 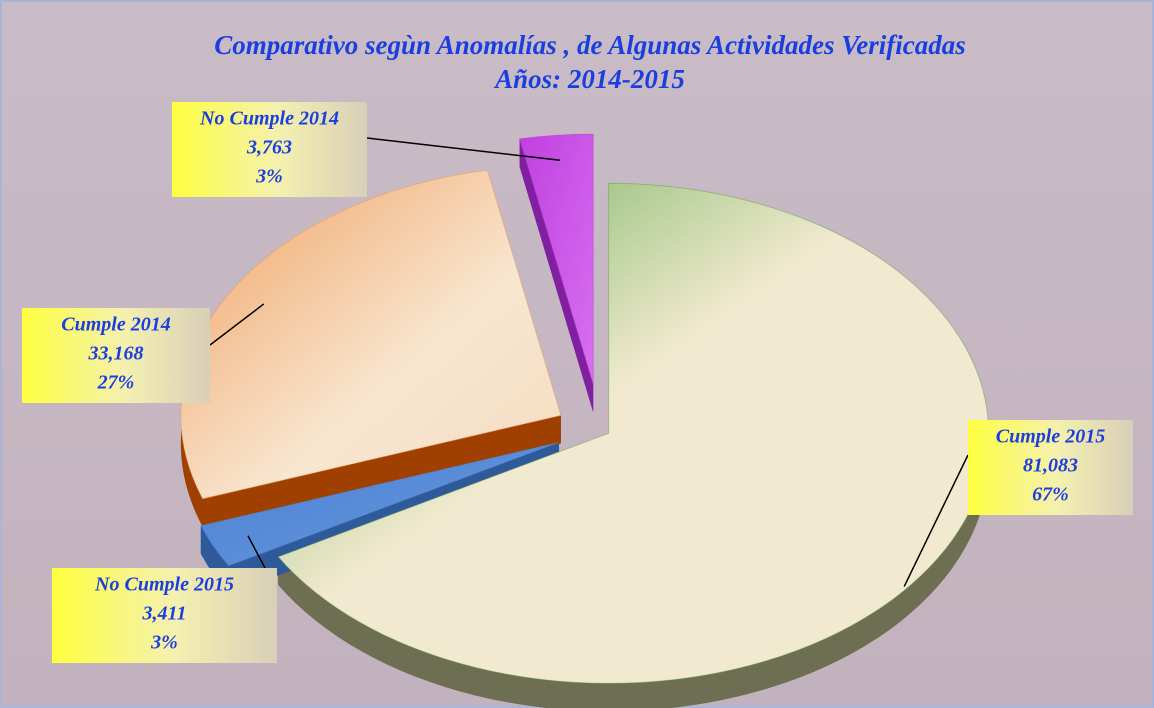 I want to click on category-label: No Cumple 2014, so click(x=269, y=119).